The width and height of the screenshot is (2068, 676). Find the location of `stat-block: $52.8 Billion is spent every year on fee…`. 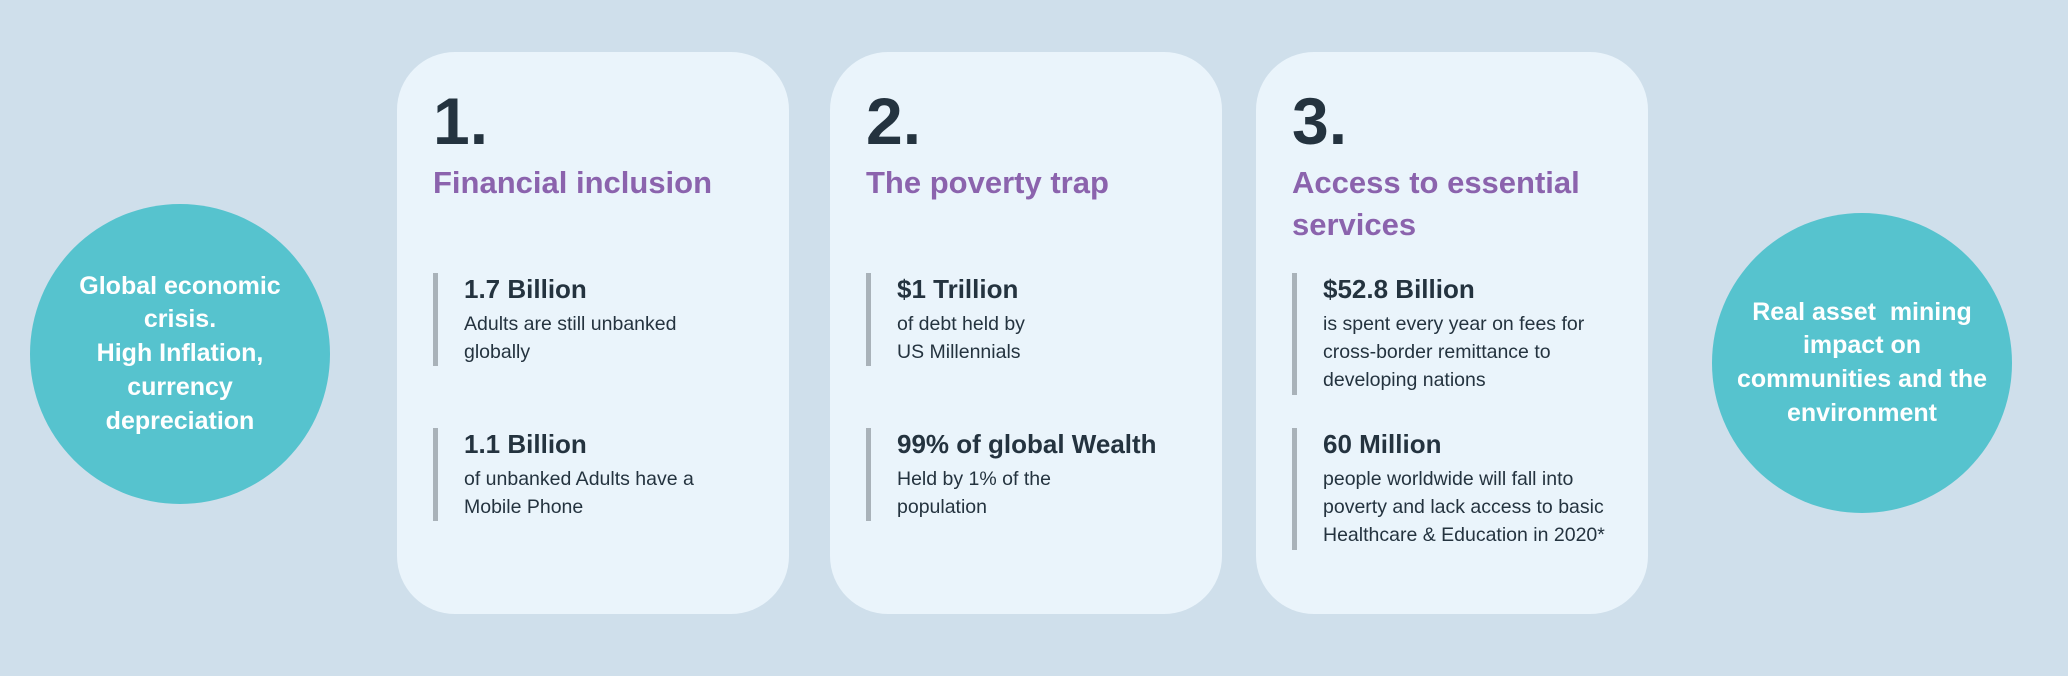

stat-block: $52.8 Billion is spent every year on fee… is located at coordinates (1458, 334).